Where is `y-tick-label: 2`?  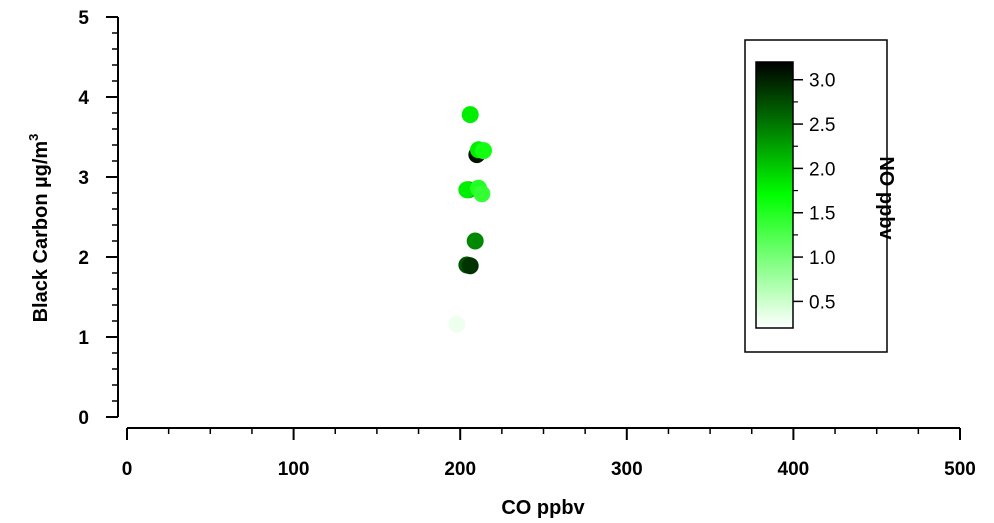 y-tick-label: 2 is located at coordinates (83, 258).